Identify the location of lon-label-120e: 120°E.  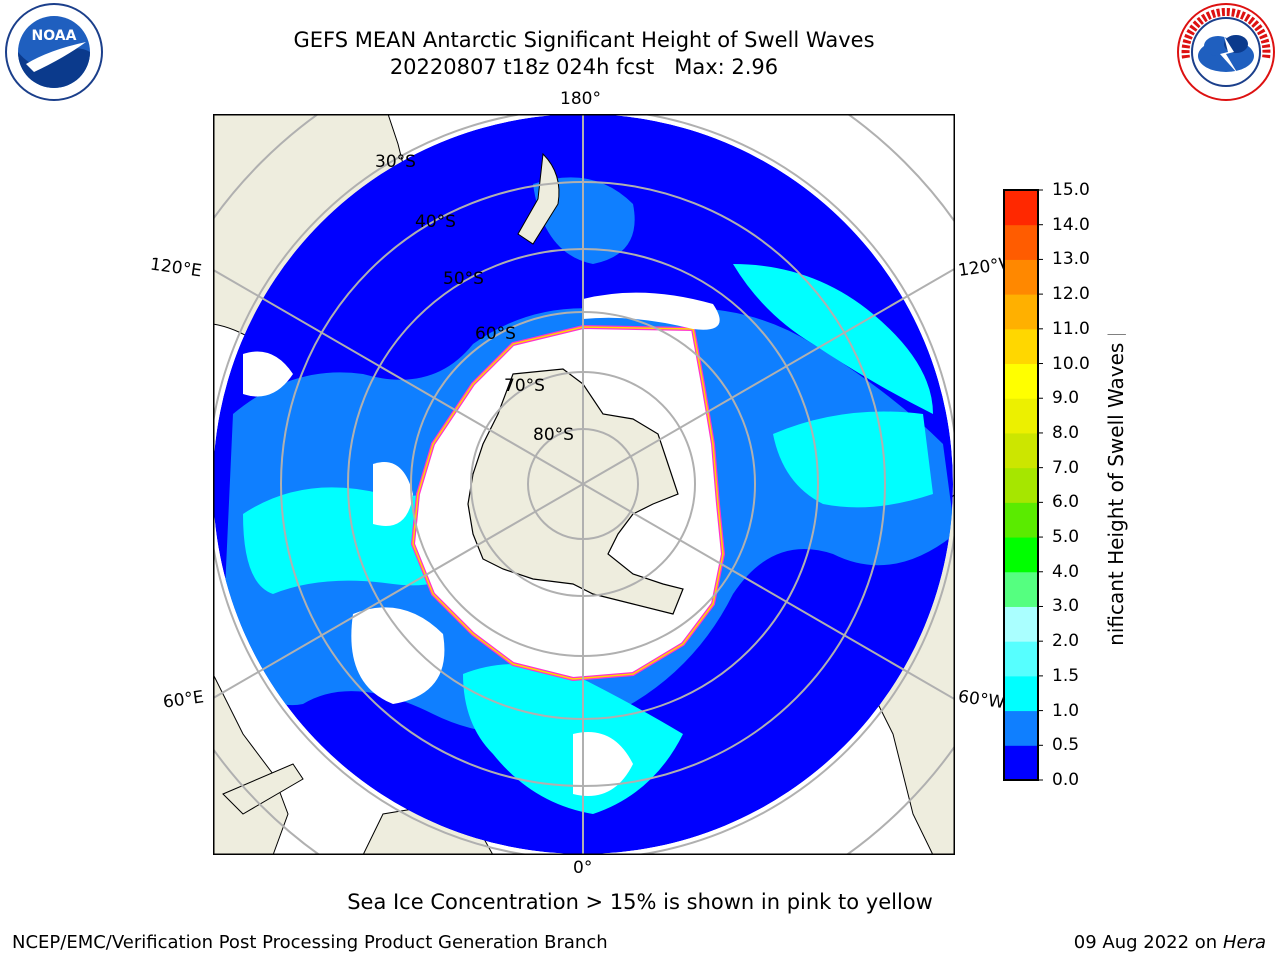
(175, 268).